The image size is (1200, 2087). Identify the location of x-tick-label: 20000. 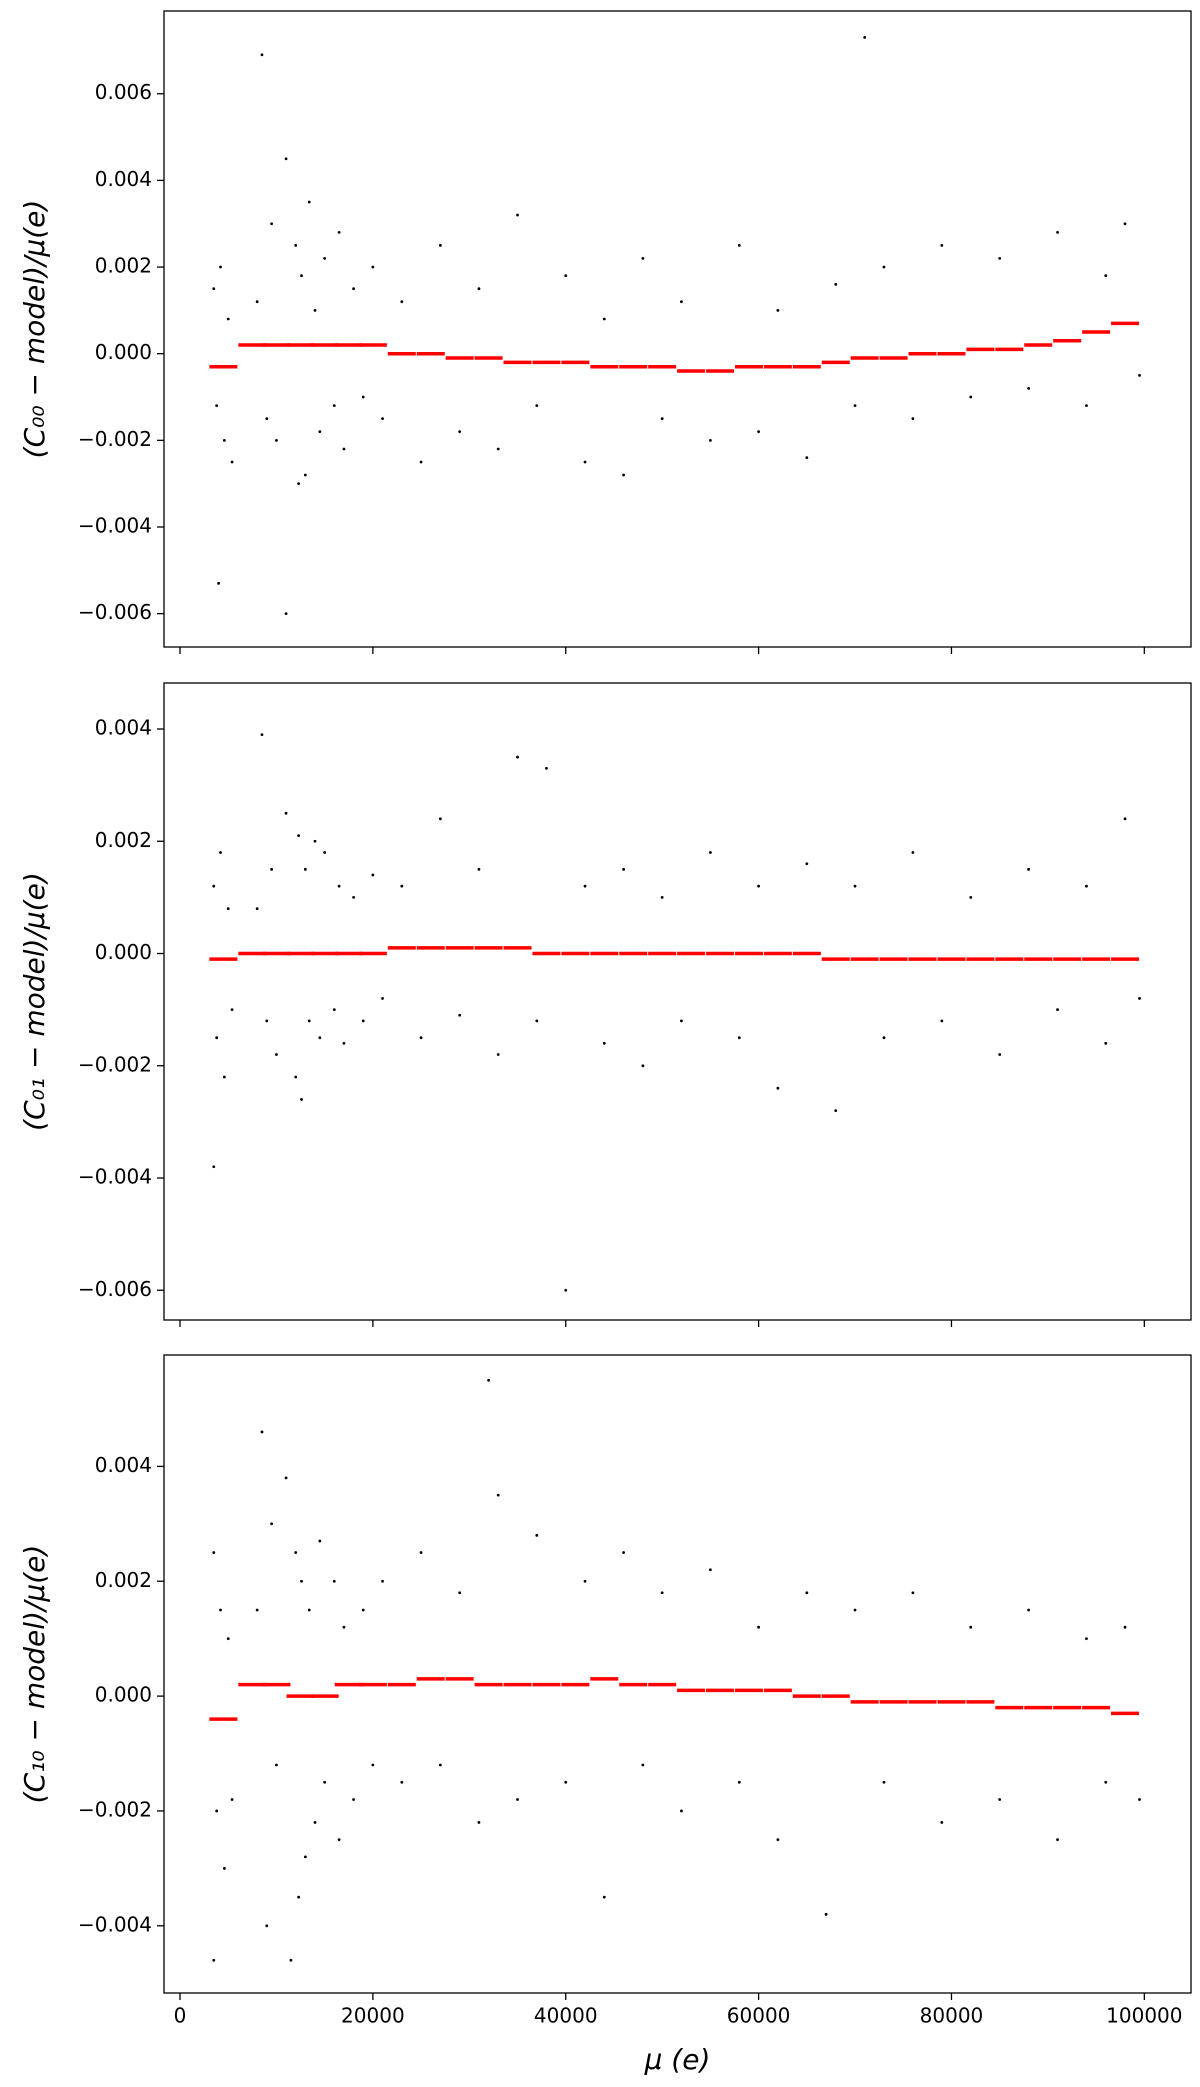
(373, 2016).